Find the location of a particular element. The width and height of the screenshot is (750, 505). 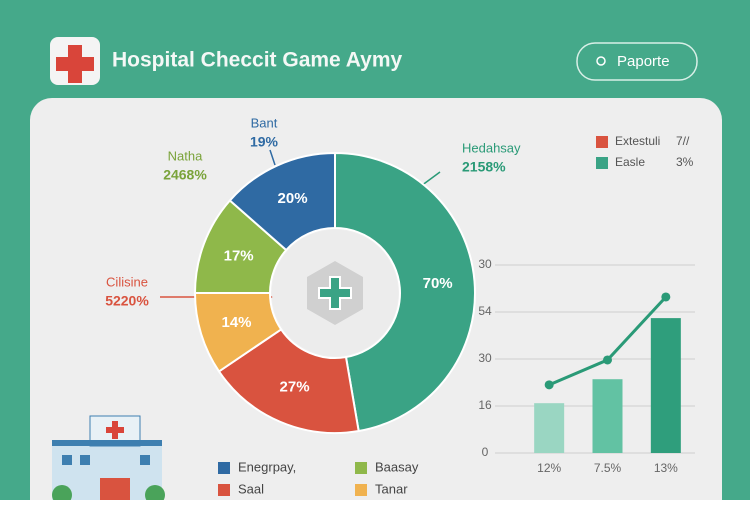

cross-icon is located at coordinates (75, 64).